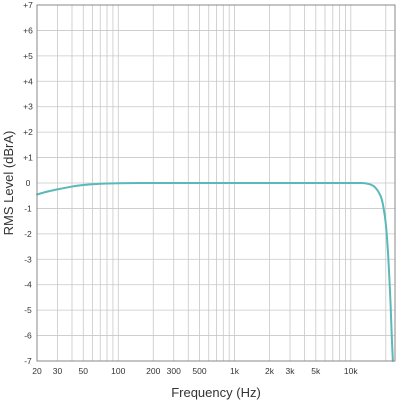 The image size is (400, 400). Describe the element at coordinates (28, 107) in the screenshot. I see `y-tick-label: +3` at that location.